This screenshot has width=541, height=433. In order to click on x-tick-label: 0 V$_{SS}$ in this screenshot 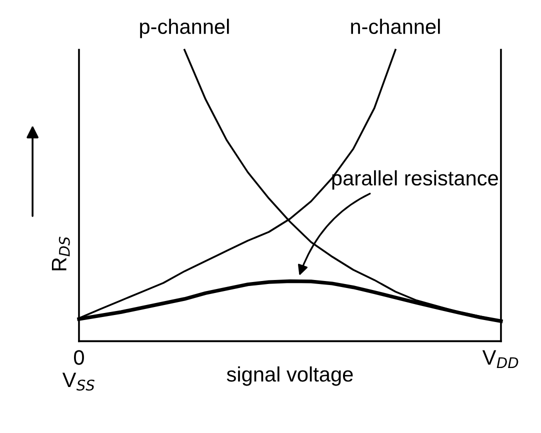, I will do `click(78, 370)`.